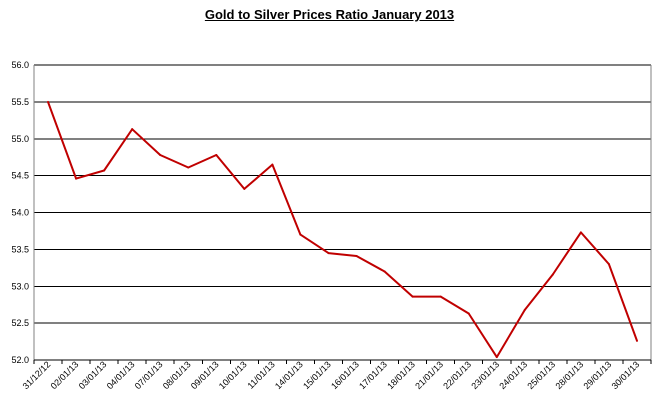 Image resolution: width=659 pixels, height=413 pixels. Describe the element at coordinates (345, 375) in the screenshot. I see `x-tick-label: 16/01/13` at that location.